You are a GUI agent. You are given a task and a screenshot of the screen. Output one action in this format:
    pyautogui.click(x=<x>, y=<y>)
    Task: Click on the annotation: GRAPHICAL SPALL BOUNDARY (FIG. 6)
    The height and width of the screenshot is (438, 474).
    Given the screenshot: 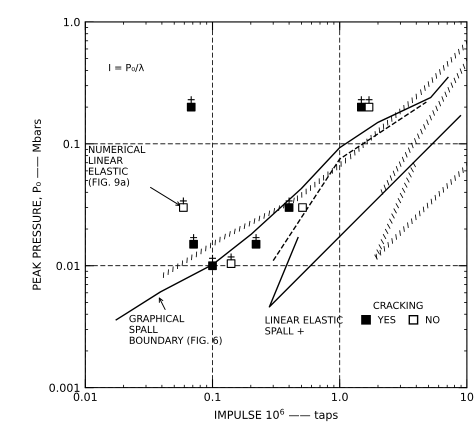 What is the action you would take?
    pyautogui.click(x=175, y=330)
    